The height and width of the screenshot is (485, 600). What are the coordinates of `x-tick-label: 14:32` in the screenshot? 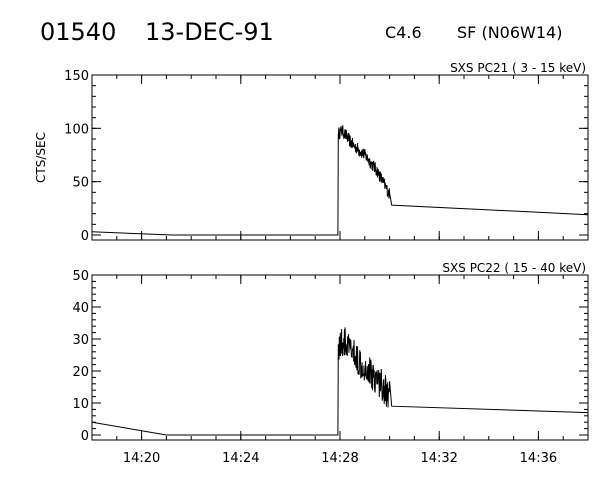 It's located at (438, 458).